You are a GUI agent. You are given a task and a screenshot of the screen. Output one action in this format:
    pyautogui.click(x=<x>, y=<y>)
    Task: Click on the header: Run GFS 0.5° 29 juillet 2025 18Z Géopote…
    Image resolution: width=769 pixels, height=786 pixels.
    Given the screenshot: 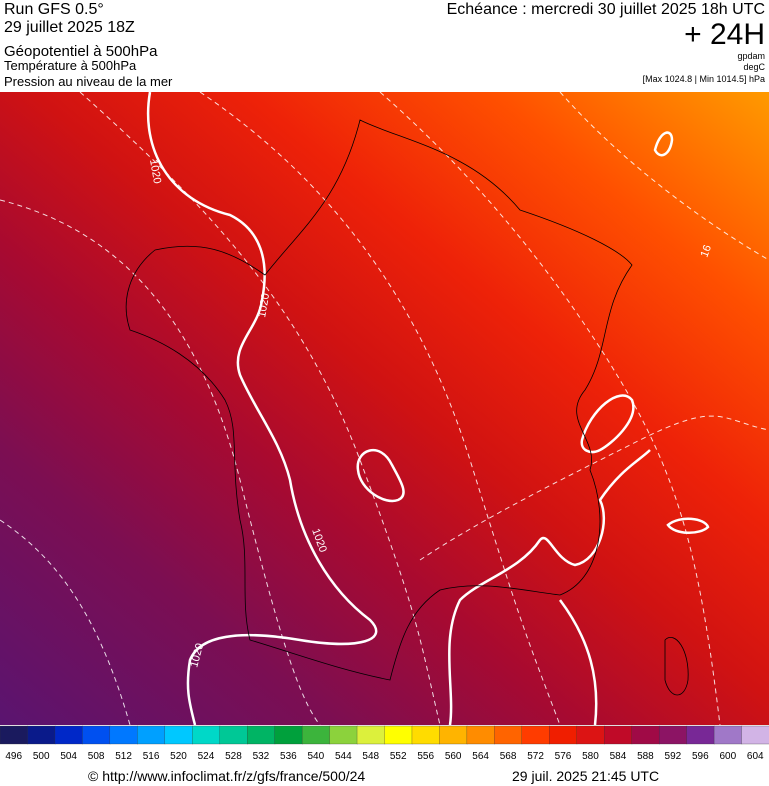 What is the action you would take?
    pyautogui.click(x=385, y=45)
    